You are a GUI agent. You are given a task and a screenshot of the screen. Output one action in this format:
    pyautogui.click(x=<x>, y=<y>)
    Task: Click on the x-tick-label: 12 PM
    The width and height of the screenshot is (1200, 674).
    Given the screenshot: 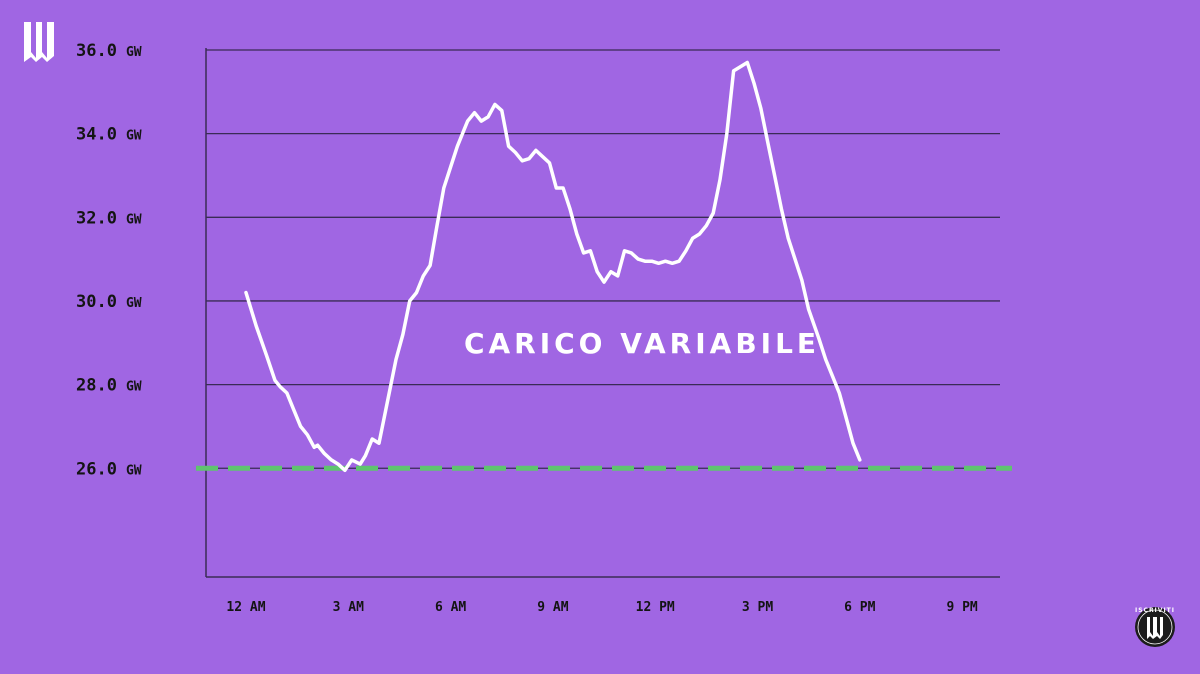 What is the action you would take?
    pyautogui.click(x=655, y=607)
    